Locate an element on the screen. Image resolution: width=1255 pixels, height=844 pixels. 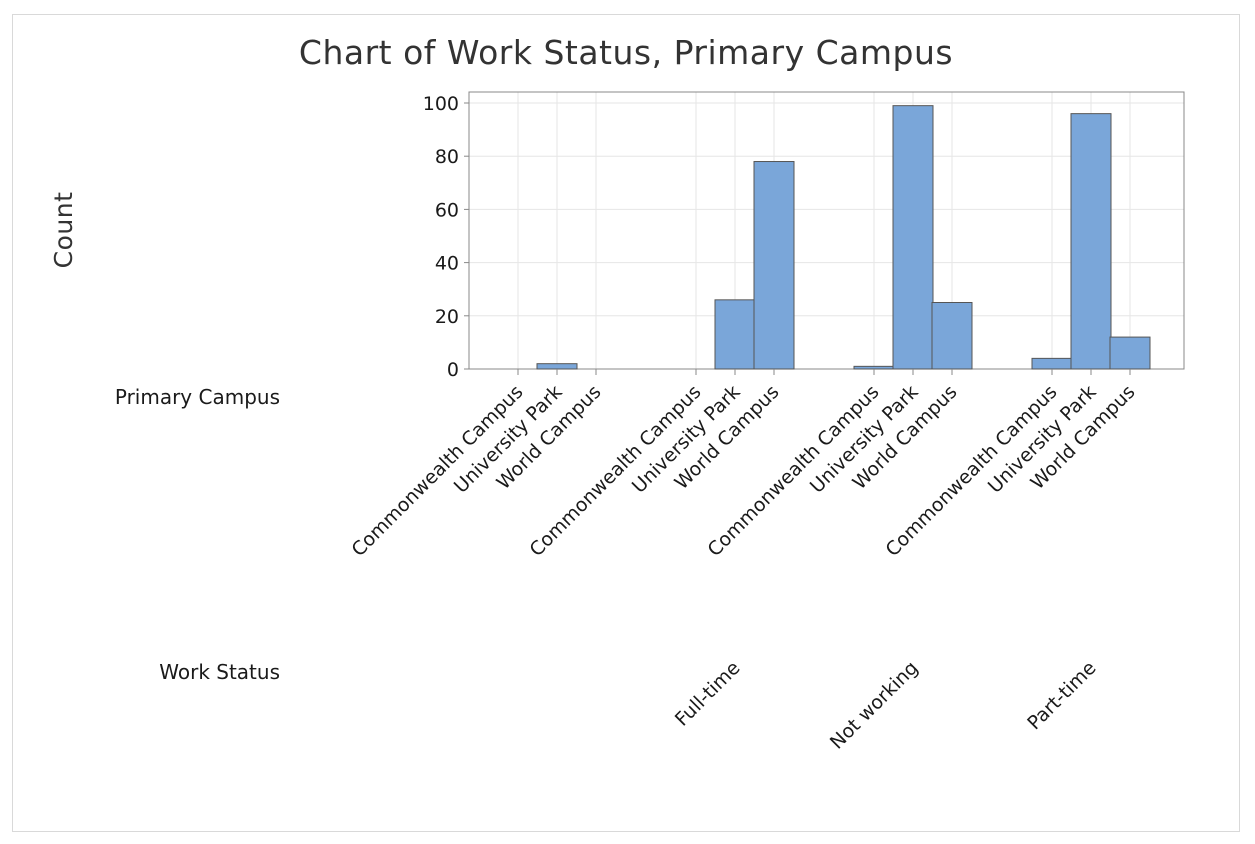
y-tick-label: 20 is located at coordinates (447, 317).